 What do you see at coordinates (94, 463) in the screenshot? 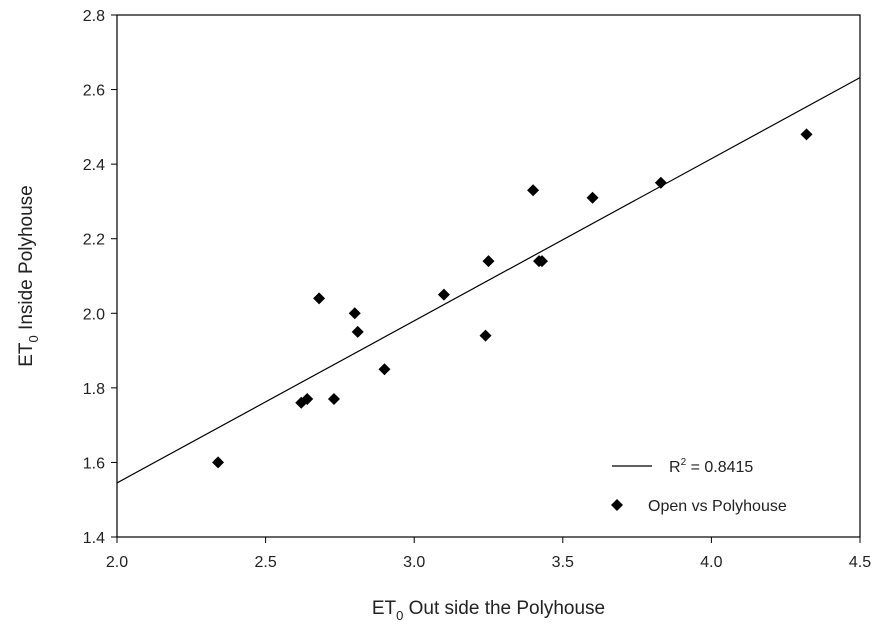
I see `y-tick-label: 1.6` at bounding box center [94, 463].